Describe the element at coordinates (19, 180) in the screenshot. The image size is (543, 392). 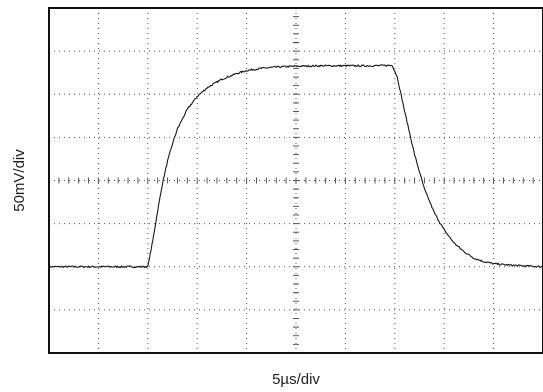
I see `y-axis-label: 50mV/div` at that location.